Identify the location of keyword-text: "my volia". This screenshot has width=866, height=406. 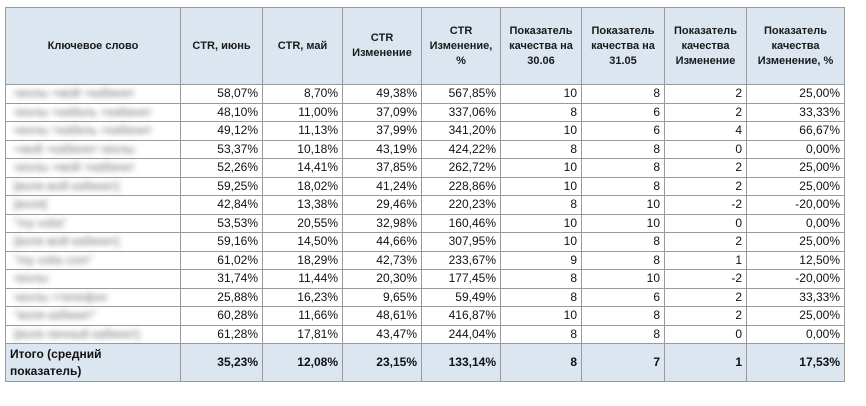
(40, 222).